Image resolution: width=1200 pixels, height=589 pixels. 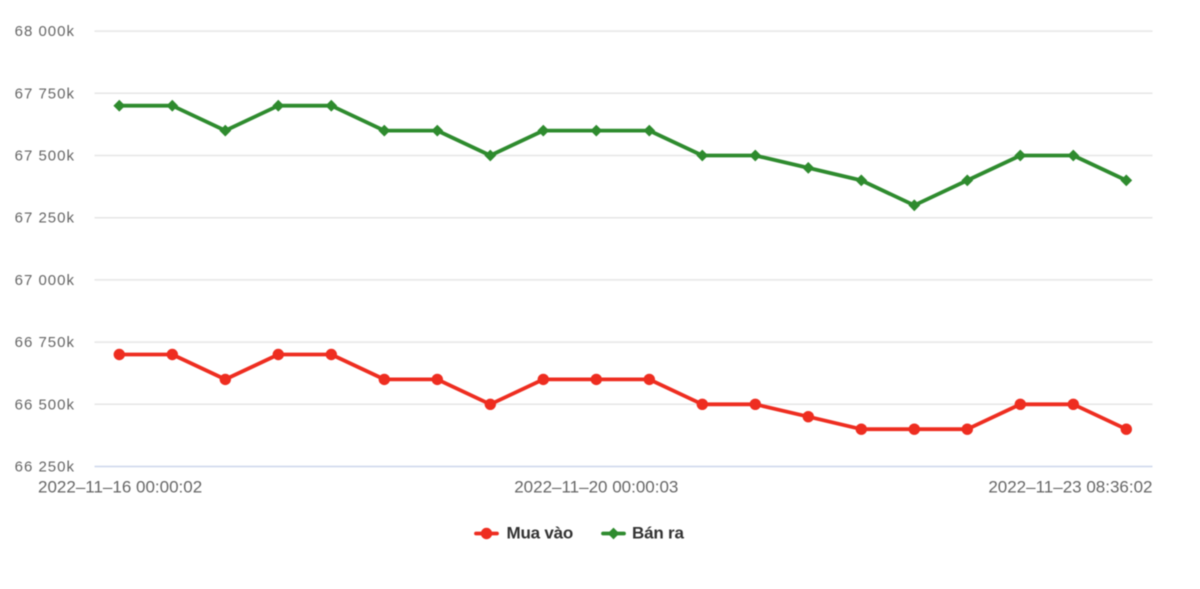 What do you see at coordinates (45, 280) in the screenshot?
I see `svg-text: 67 000k` at bounding box center [45, 280].